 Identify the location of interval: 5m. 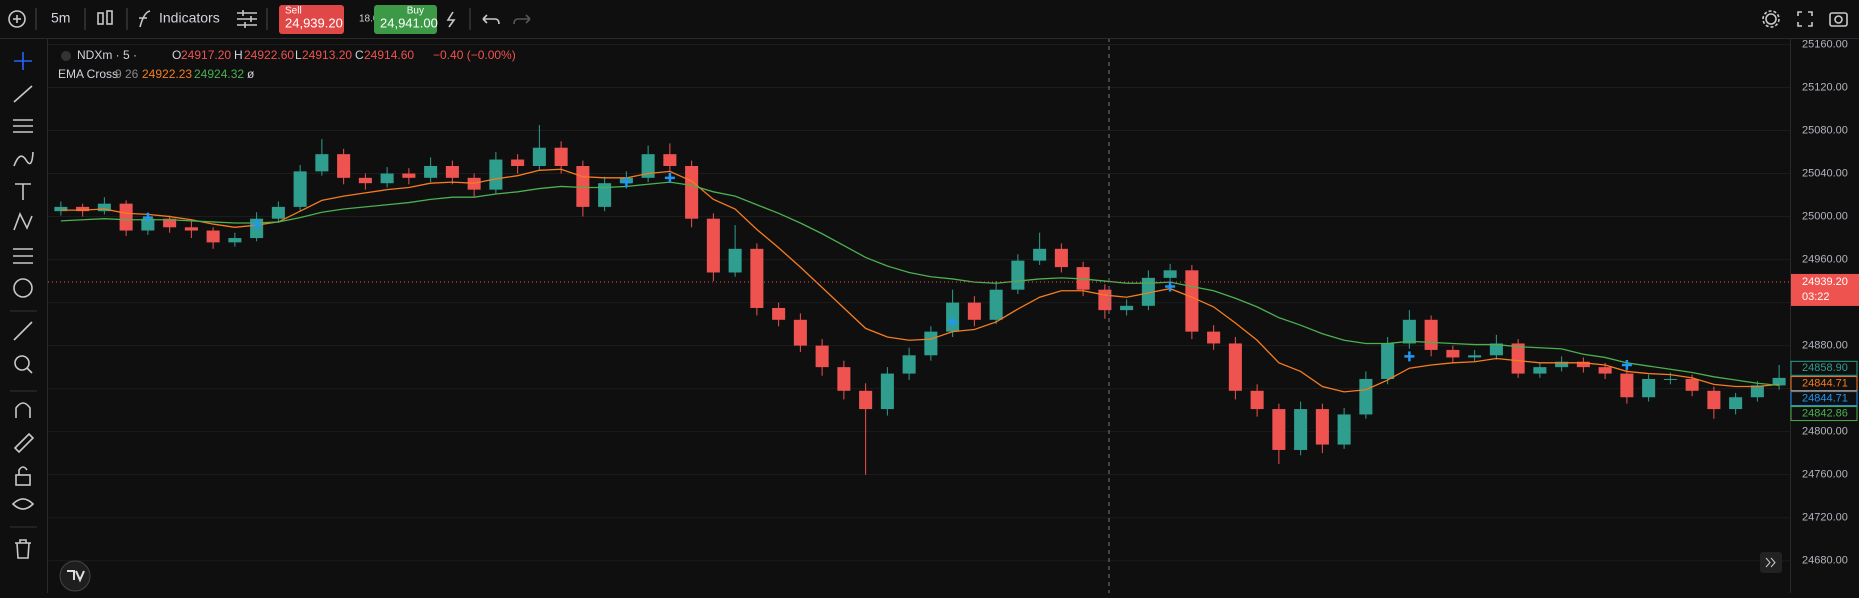
(60, 18).